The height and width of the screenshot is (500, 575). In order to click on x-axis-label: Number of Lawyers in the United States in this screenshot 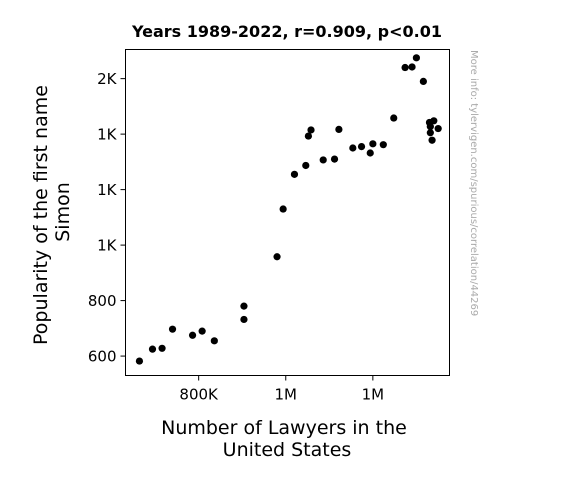, I will do `click(287, 439)`.